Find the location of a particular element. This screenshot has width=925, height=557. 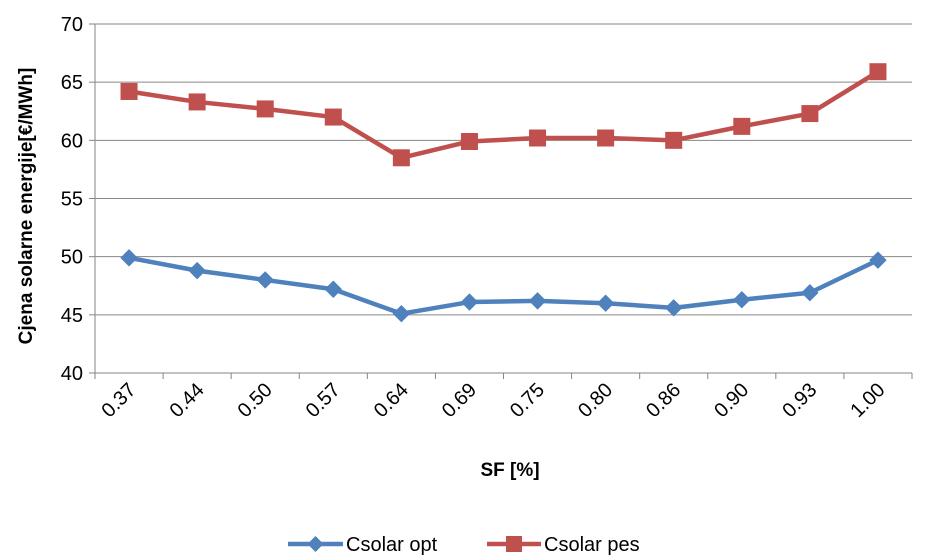

x-tick-label: 0.57 is located at coordinates (323, 400).